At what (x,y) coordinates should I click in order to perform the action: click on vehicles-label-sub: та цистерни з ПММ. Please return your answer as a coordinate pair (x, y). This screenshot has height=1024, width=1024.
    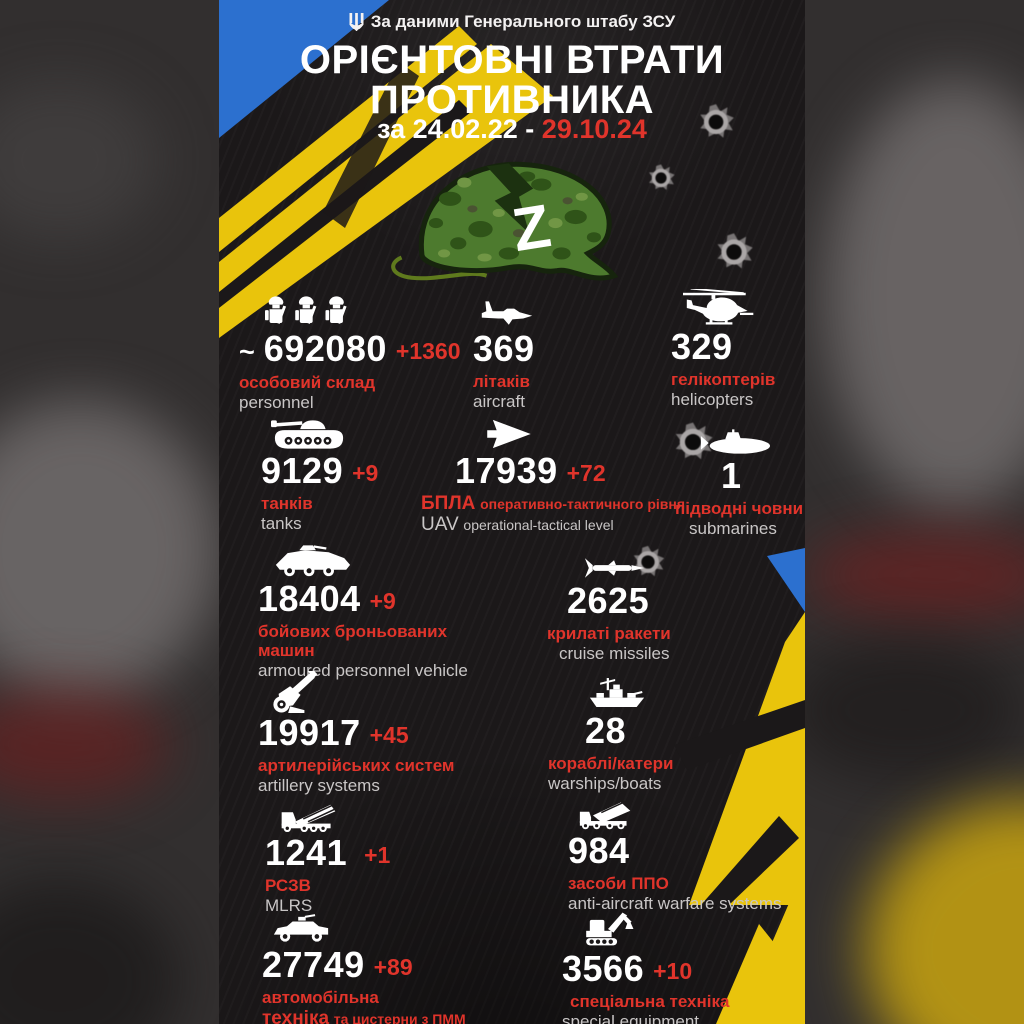
    Looking at the image, I should click on (399, 1017).